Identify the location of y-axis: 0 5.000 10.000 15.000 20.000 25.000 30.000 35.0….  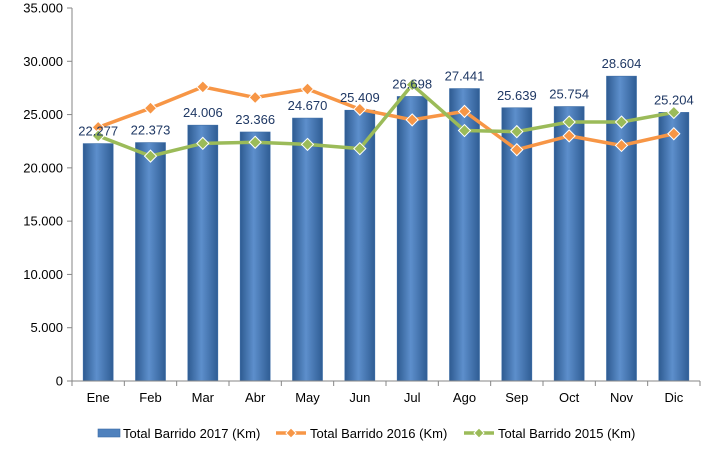
(48, 195).